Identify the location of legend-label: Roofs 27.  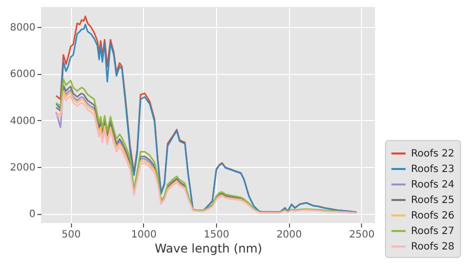
(432, 231).